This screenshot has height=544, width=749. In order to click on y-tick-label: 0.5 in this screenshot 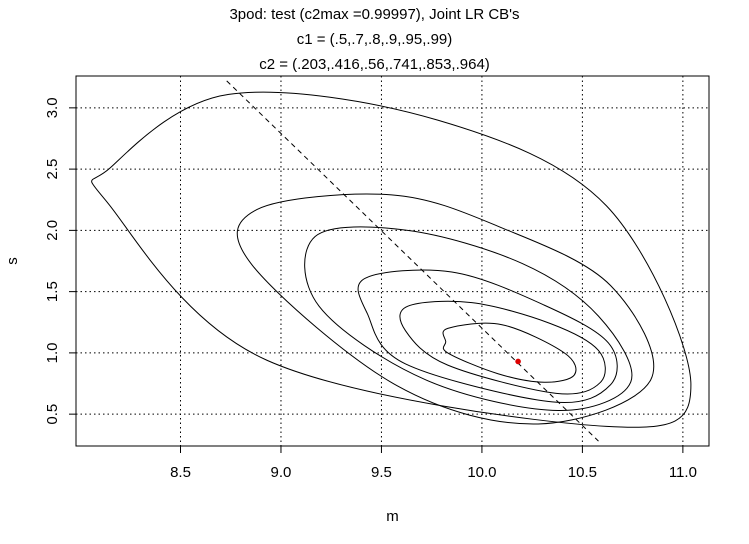, I will do `click(52, 414)`.